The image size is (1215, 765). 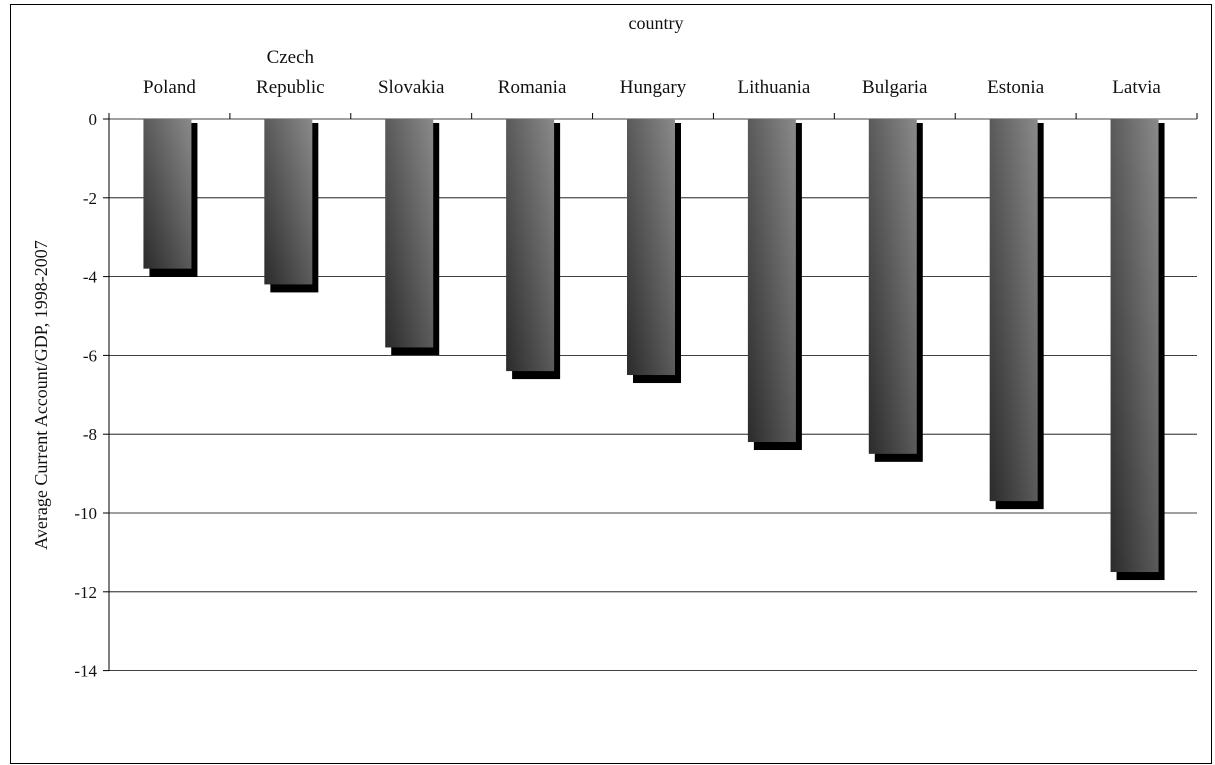 What do you see at coordinates (41, 395) in the screenshot?
I see `y-axis-title: Average Current Account/GDP, 1998-2007` at bounding box center [41, 395].